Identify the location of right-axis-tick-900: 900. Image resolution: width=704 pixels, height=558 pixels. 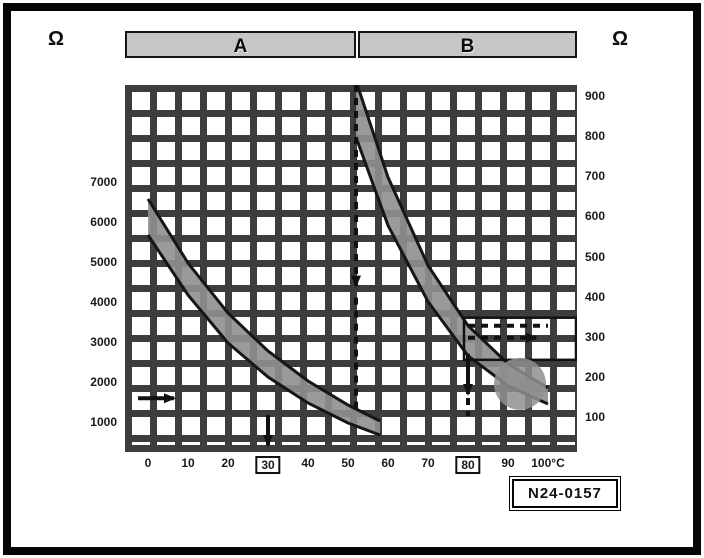
(595, 96).